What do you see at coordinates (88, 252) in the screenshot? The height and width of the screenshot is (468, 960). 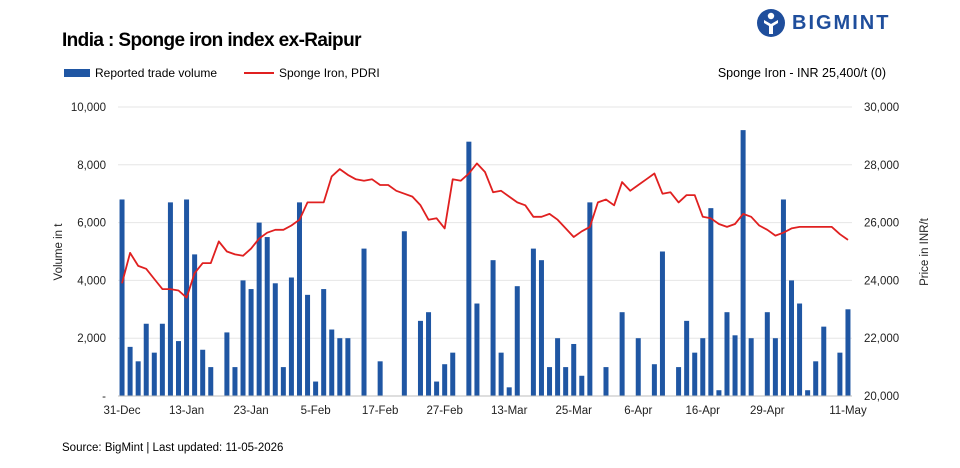 I see `y-axis-left: - 2,000 4,000 6,000 8,000 10,000` at bounding box center [88, 252].